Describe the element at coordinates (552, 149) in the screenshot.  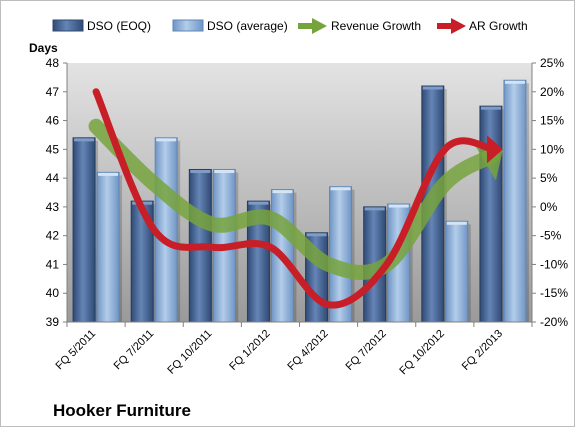
I see `y-right-tick-label: 10%` at that location.